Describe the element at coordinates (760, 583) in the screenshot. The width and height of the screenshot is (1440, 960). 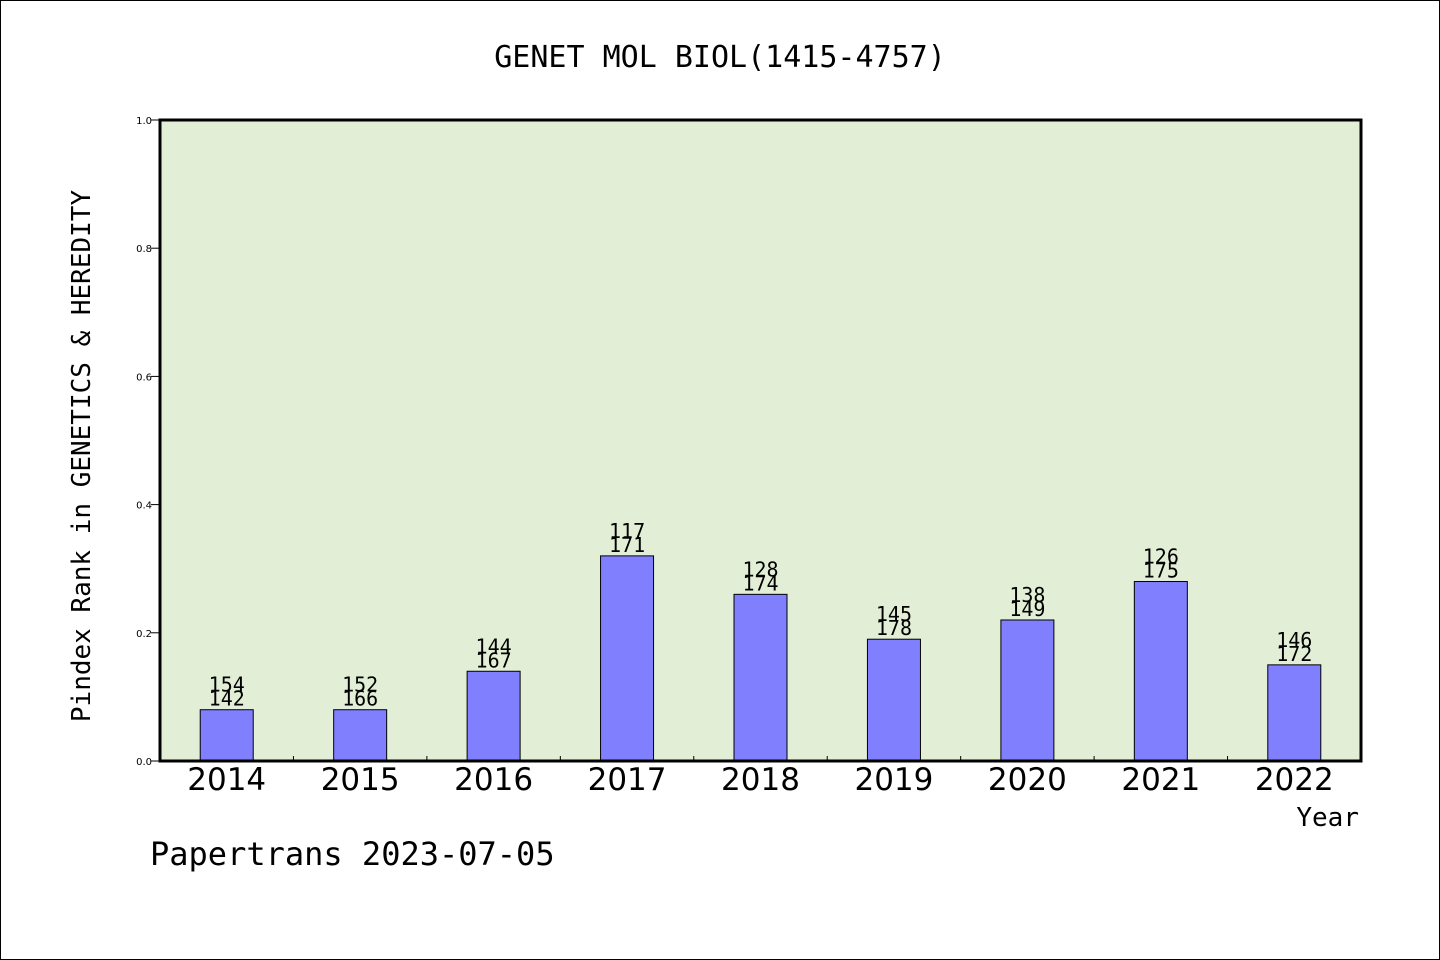
I see `bar-label-bottom: 174` at that location.